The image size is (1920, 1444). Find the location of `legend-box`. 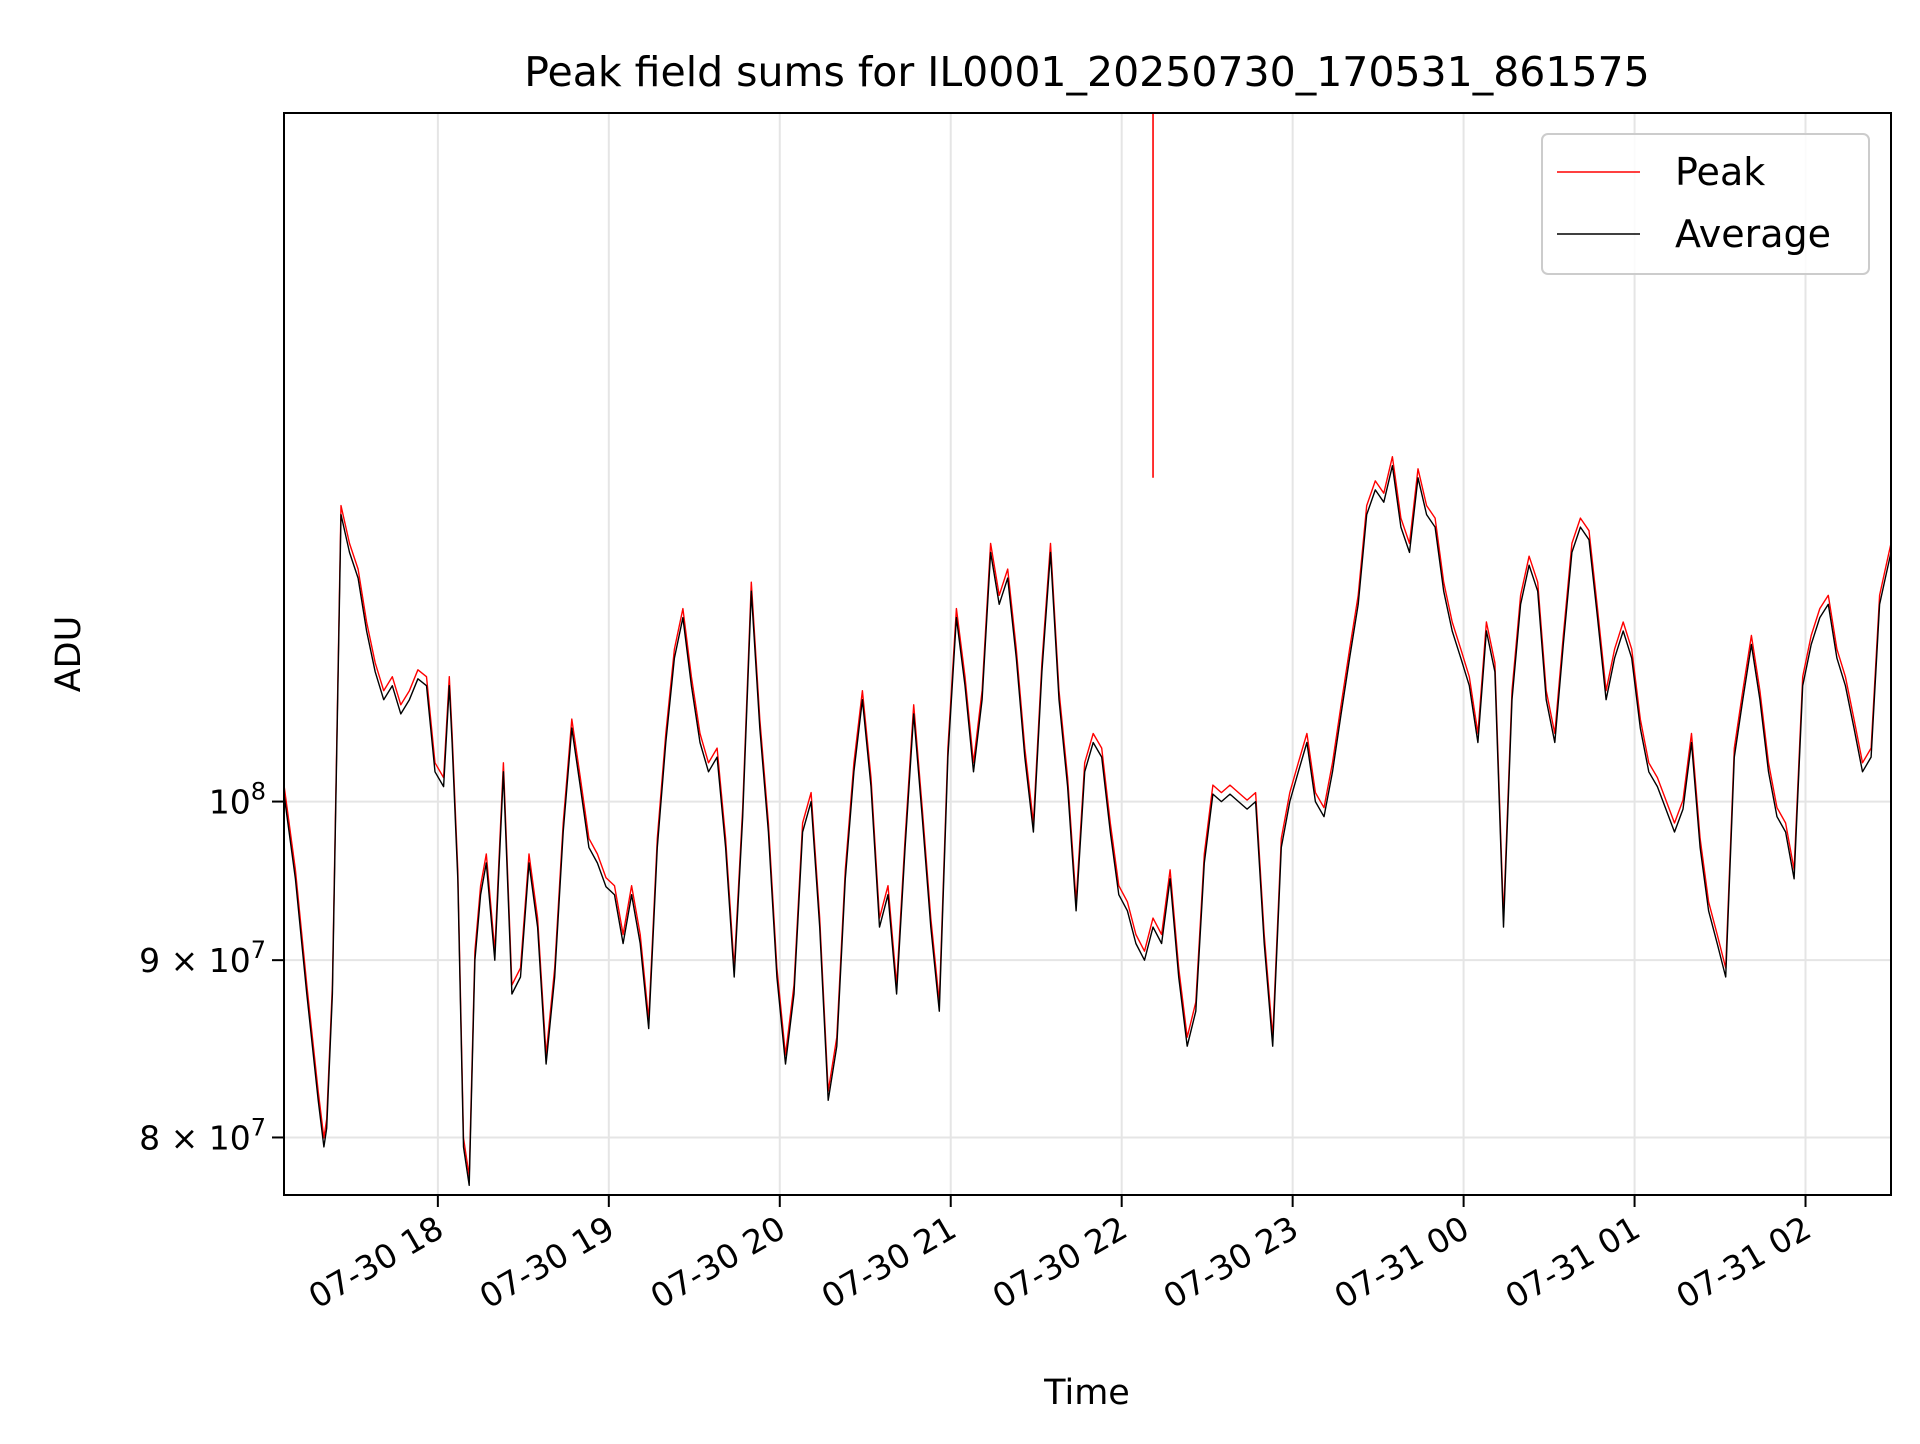

legend-box is located at coordinates (1705, 204).